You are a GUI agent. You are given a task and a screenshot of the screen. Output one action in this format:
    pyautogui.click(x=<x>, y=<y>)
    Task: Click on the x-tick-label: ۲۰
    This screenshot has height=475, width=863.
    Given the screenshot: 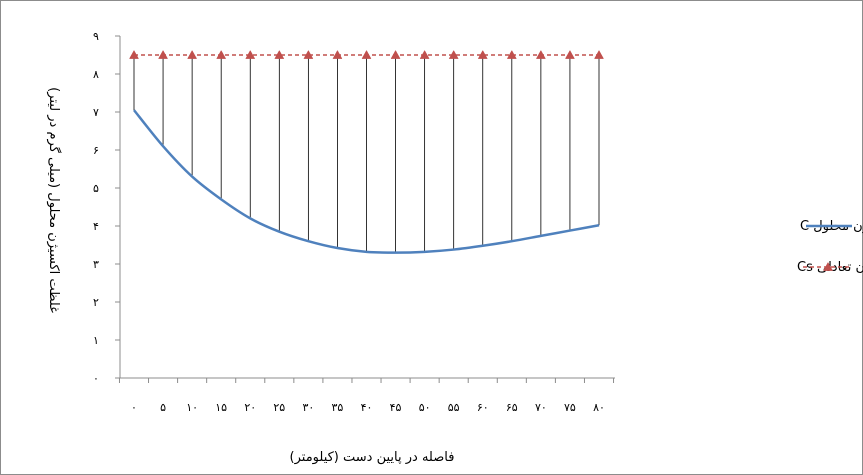 What is the action you would take?
    pyautogui.click(x=250, y=407)
    